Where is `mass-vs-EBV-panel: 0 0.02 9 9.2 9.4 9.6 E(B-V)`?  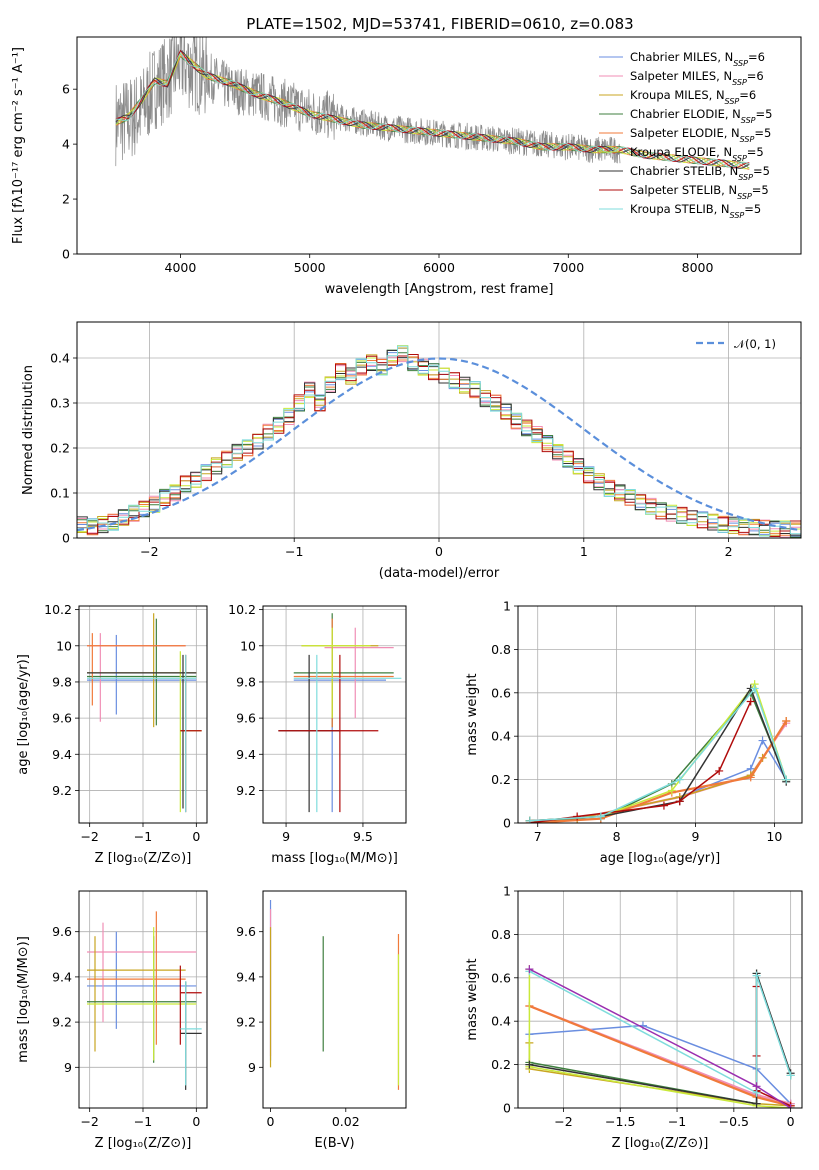 mass-vs-EBV-panel: 0 0.02 9 9.2 9.4 9.6 E(B-V) is located at coordinates (321, 1020).